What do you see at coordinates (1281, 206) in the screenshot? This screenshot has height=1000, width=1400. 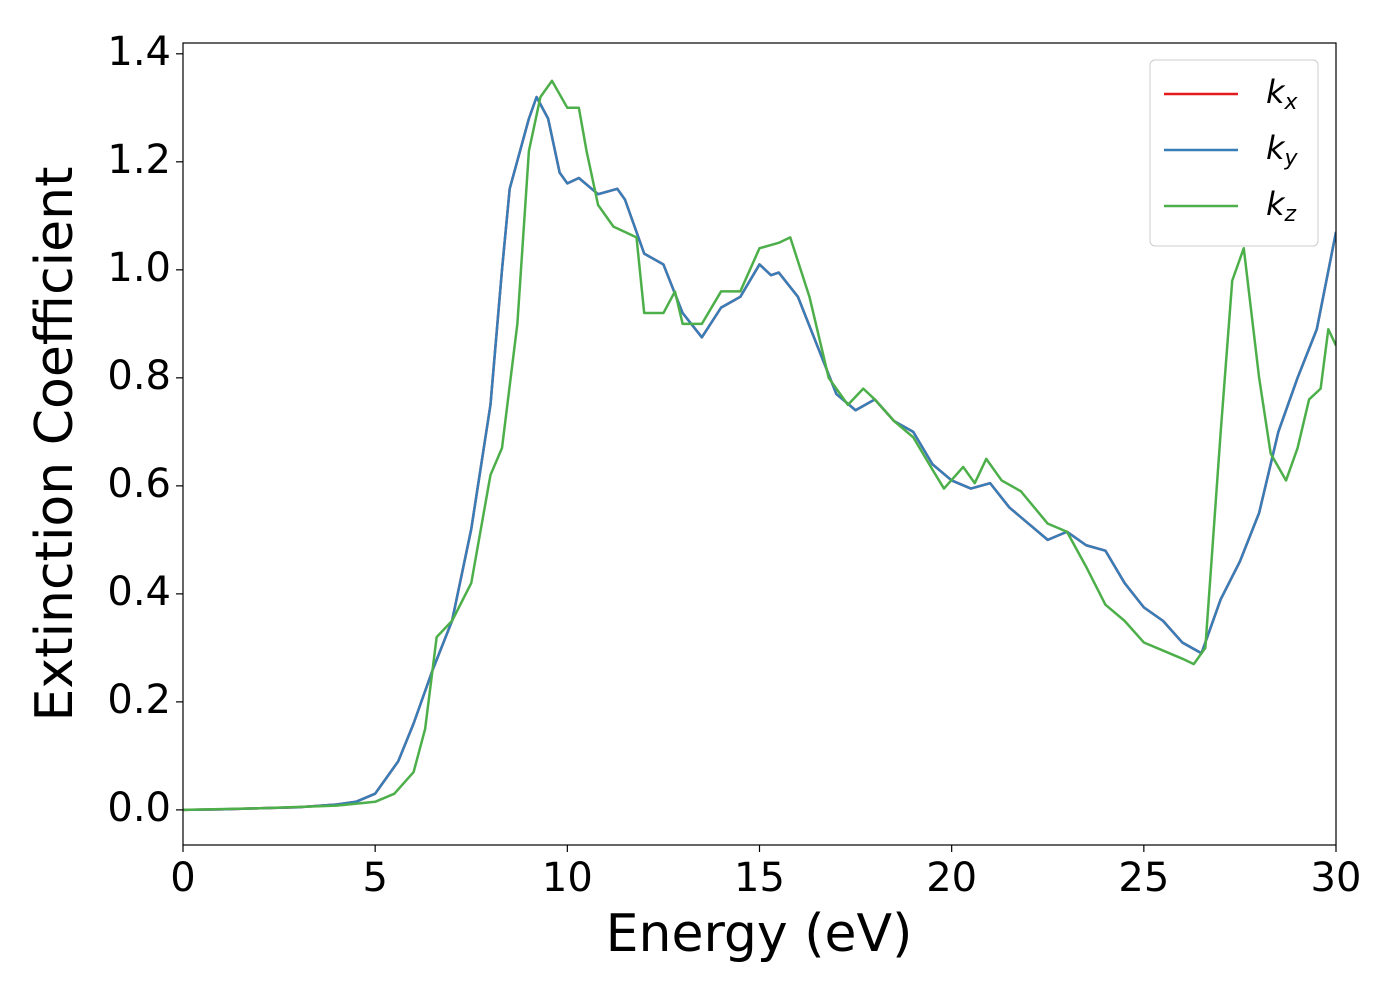 I see `legend-label: kz` at bounding box center [1281, 206].